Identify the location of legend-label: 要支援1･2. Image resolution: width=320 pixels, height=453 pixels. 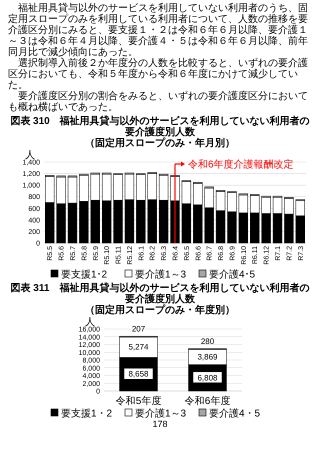
(84, 274).